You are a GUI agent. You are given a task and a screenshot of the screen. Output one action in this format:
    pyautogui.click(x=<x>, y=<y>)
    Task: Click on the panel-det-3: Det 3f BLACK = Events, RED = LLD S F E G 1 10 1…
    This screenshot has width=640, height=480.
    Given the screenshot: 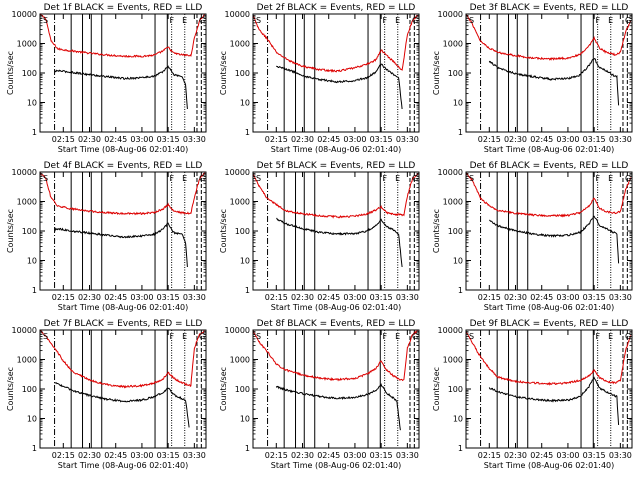 What is the action you would take?
    pyautogui.click(x=532, y=78)
    